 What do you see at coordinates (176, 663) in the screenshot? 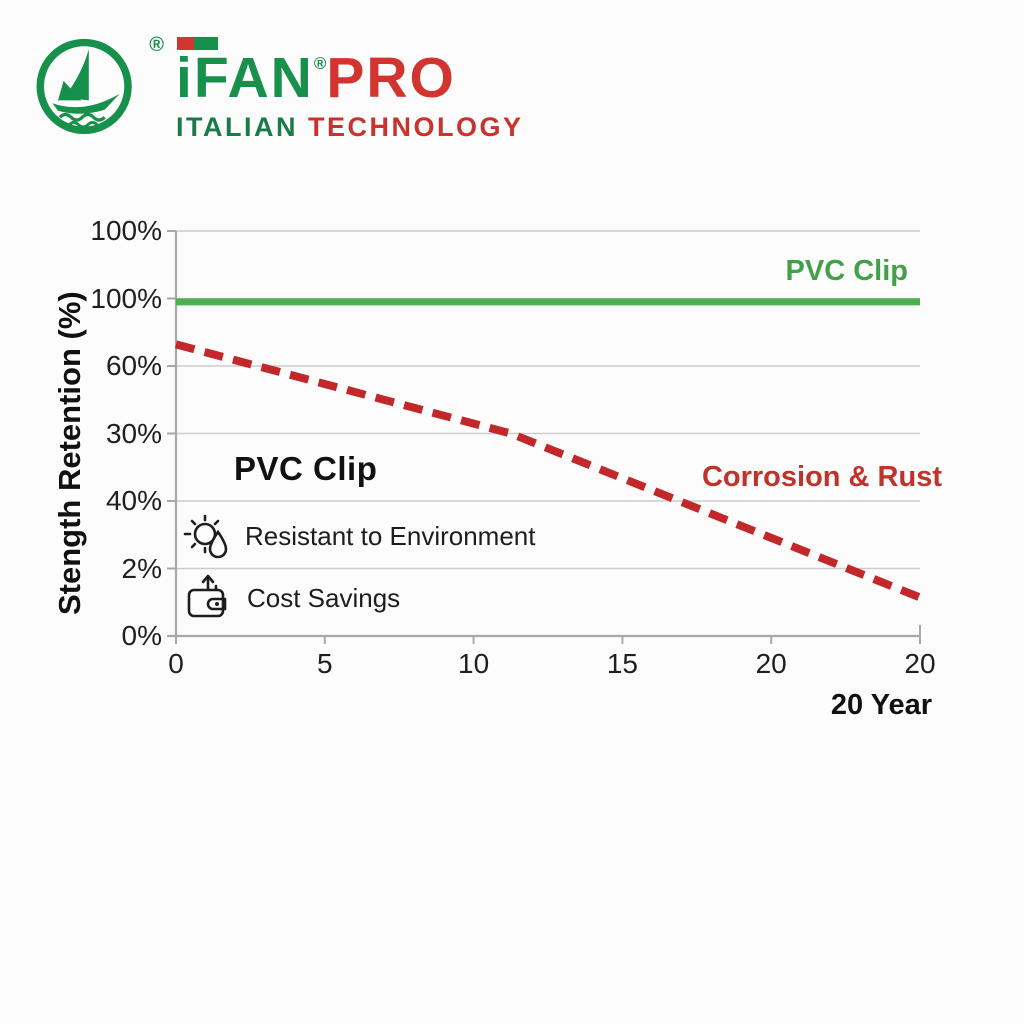
I see `x-tick-label: 0` at bounding box center [176, 663].